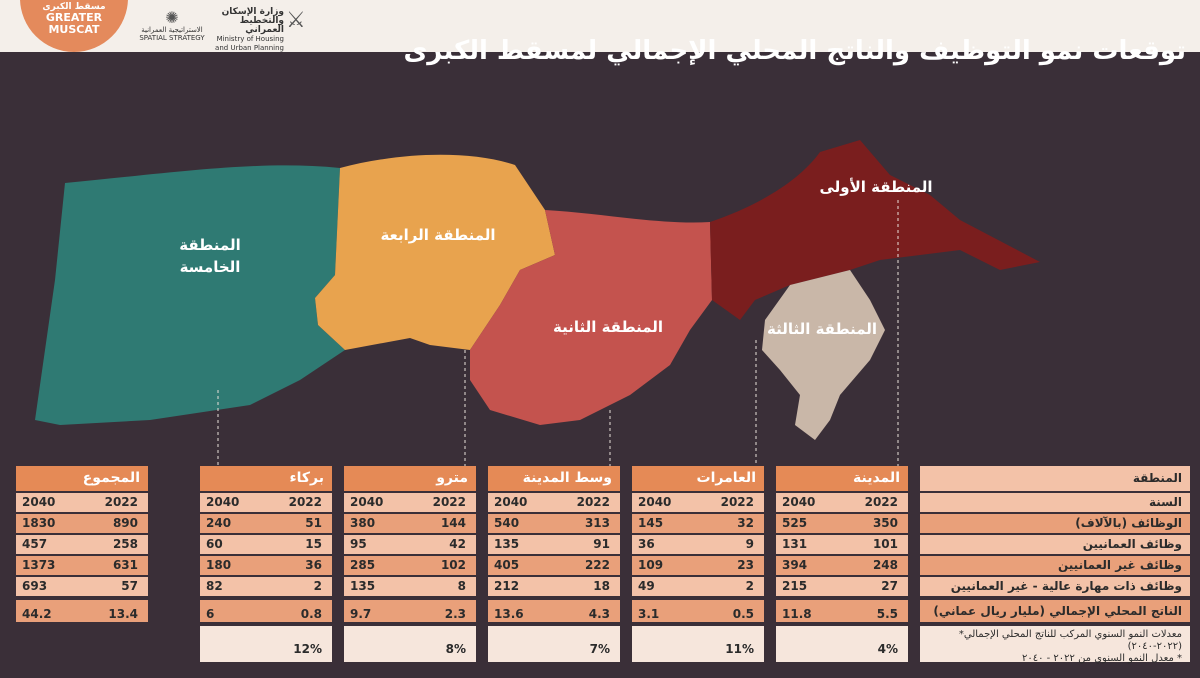 This screenshot has width=1200, height=678. I want to click on value-2040: 240, so click(219, 523).